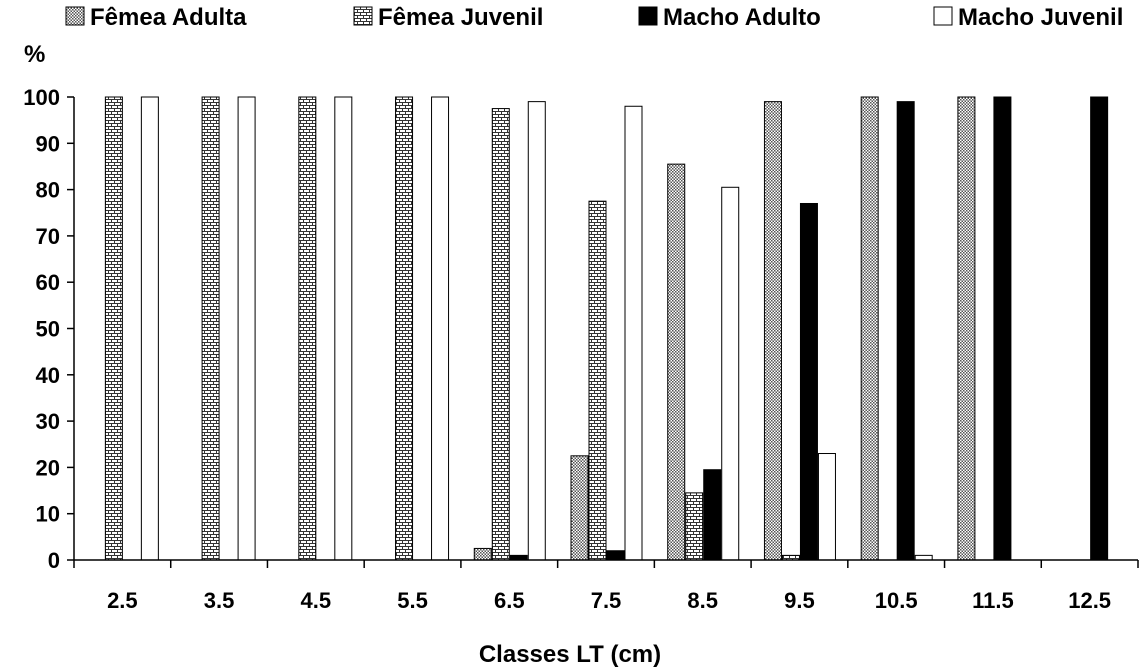 This screenshot has width=1143, height=669. Describe the element at coordinates (48, 236) in the screenshot. I see `y-tick-label: 70` at that location.